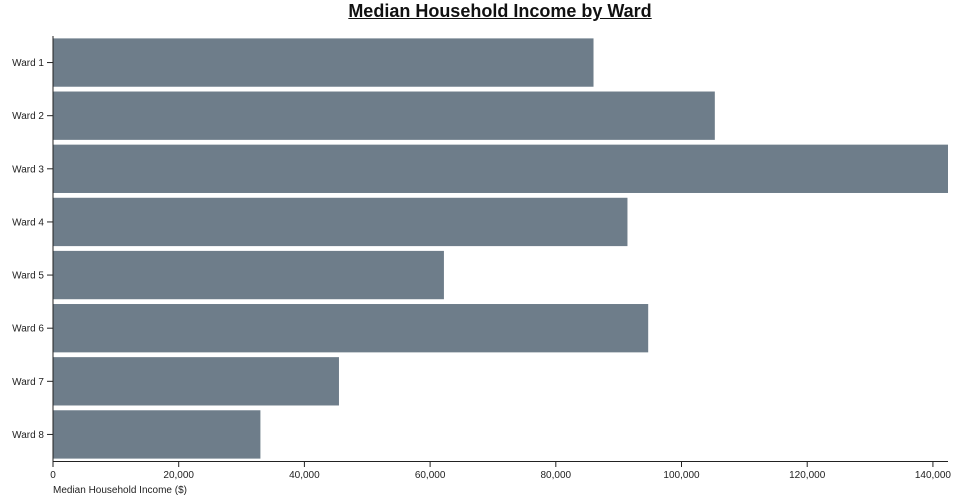 This screenshot has height=500, width=960. Describe the element at coordinates (933, 475) in the screenshot. I see `x-tick-label: 140,000` at that location.